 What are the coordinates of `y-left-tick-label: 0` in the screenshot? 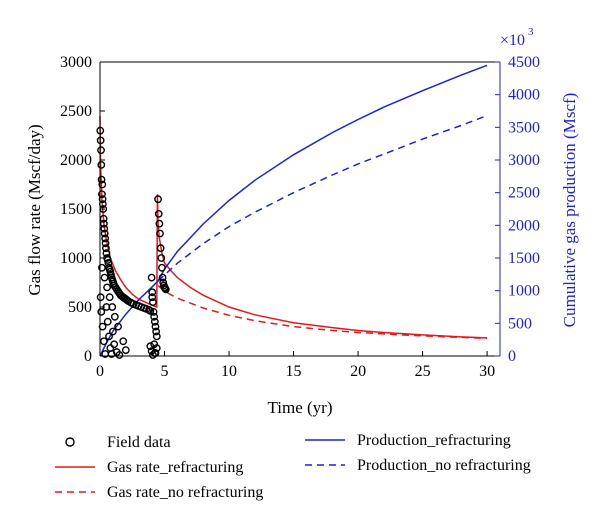 It's located at (88, 356).